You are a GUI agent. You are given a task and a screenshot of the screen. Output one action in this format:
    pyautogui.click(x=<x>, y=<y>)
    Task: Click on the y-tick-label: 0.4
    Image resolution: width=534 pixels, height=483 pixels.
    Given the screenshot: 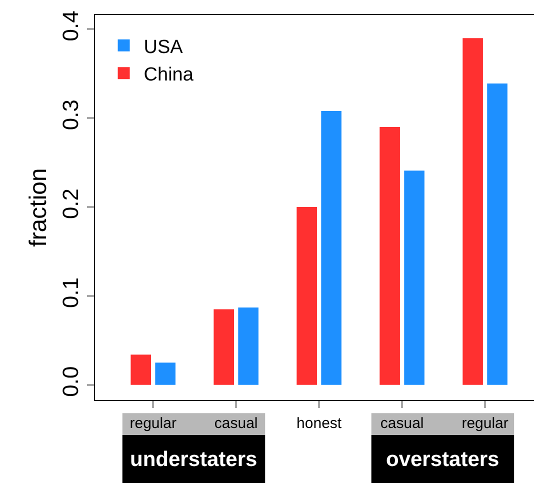 What is the action you would take?
    pyautogui.click(x=71, y=26)
    